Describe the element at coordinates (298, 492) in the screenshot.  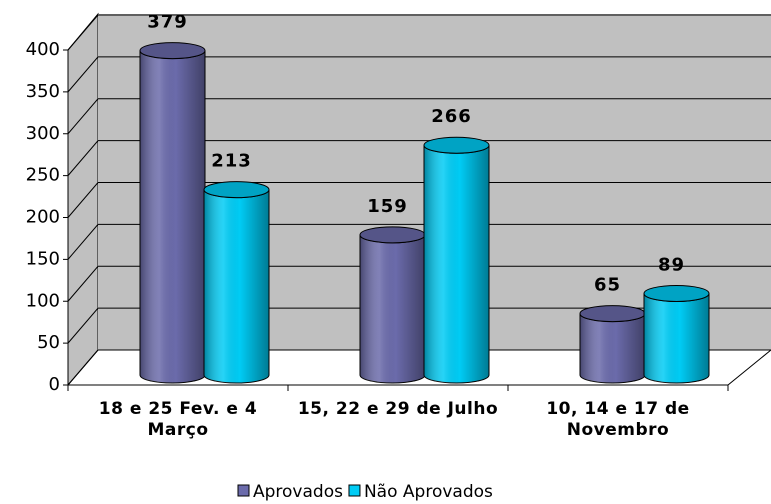
I see `legend-label: Aprovados` at that location.